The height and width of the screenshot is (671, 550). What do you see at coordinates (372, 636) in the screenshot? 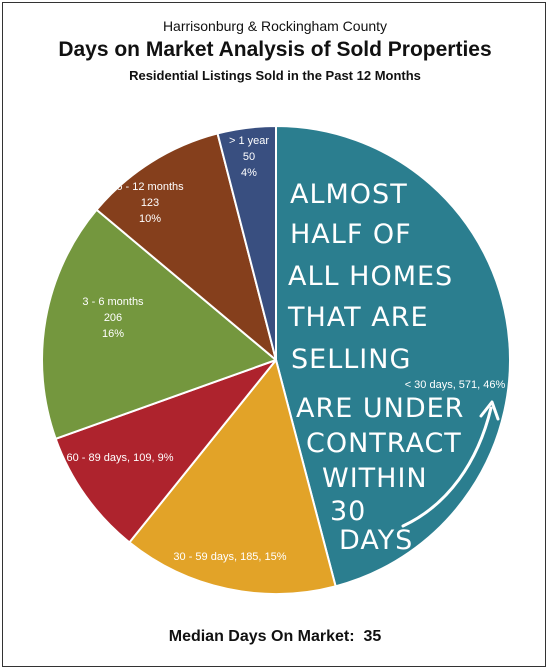
I see `median-value: 35` at bounding box center [372, 636].